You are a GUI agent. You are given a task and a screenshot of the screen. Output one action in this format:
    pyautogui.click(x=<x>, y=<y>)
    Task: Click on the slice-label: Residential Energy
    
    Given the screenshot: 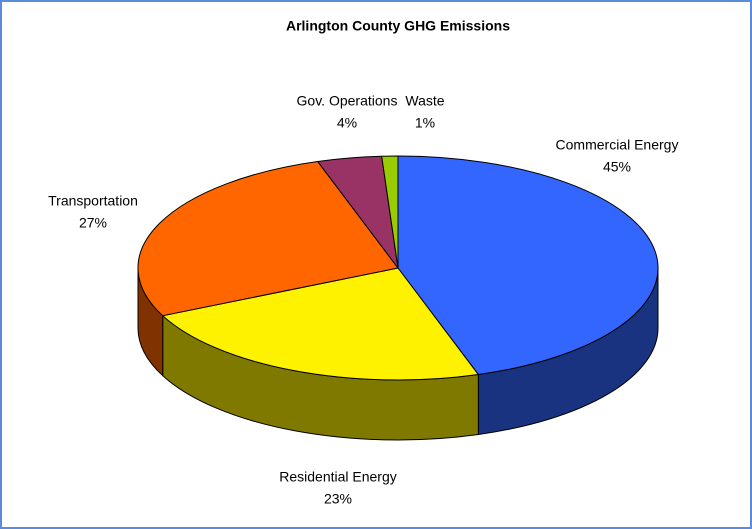 What is the action you would take?
    pyautogui.click(x=338, y=477)
    